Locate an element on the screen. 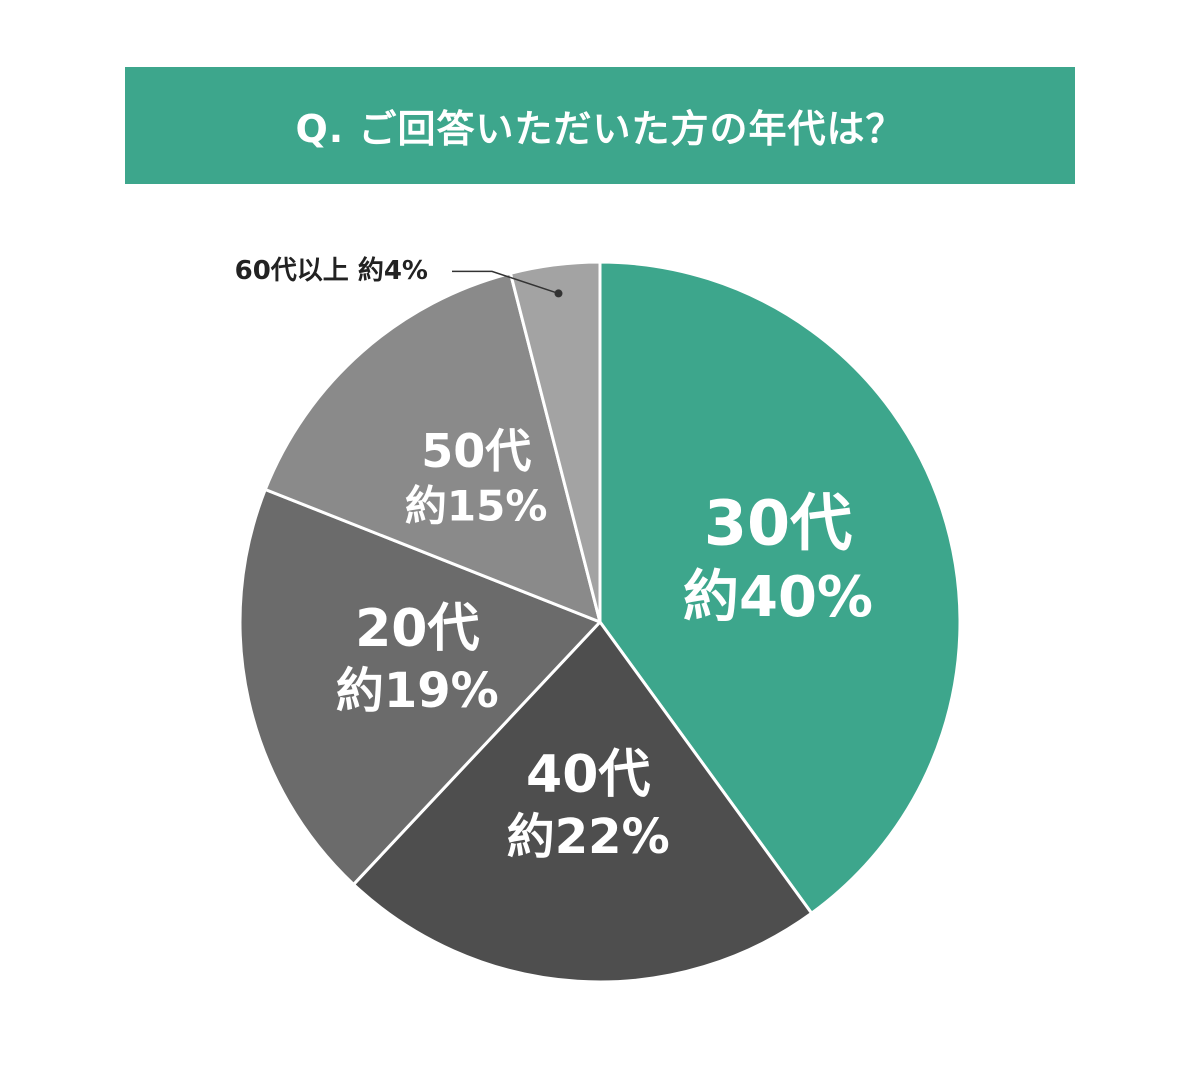  chart-title: Q. ご回答いただいた方の年代は？ is located at coordinates (600, 129).